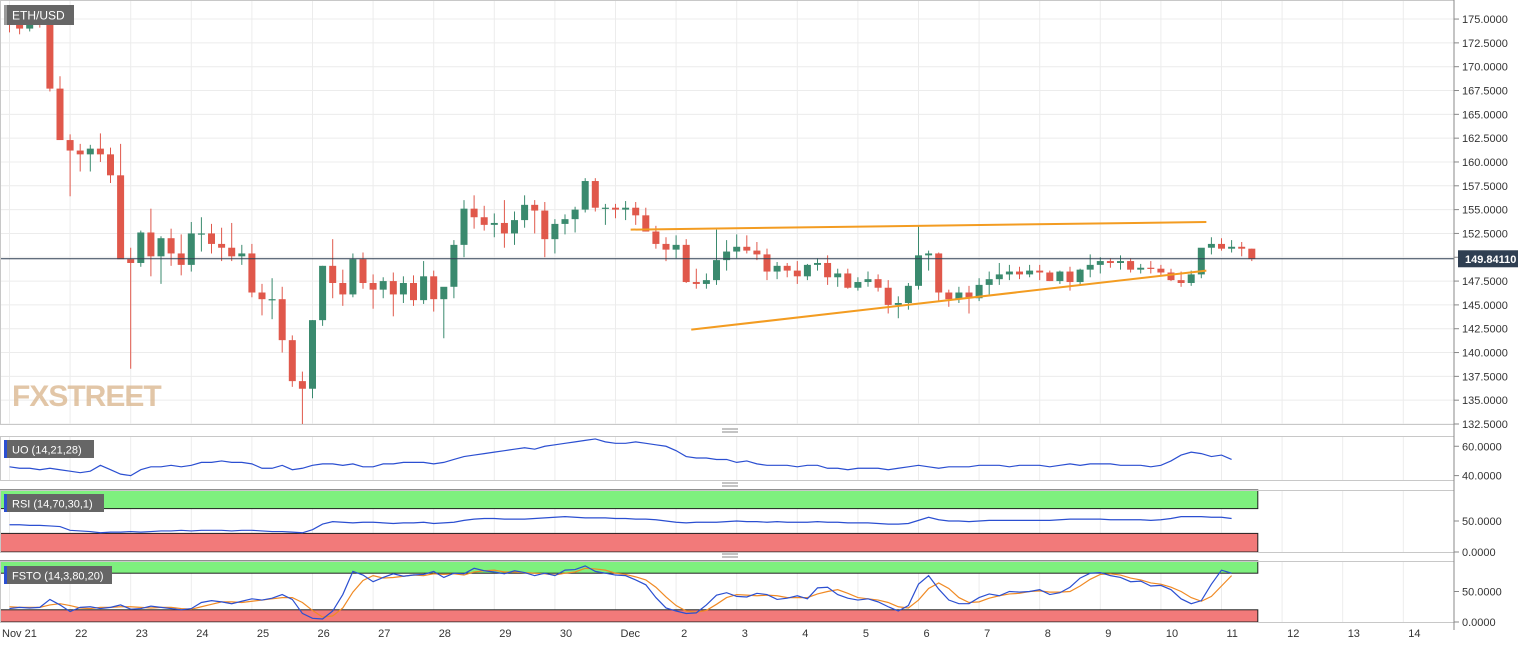 The image size is (1536, 650). I want to click on uo-panel-label: UO (14,21,28), so click(49, 449).